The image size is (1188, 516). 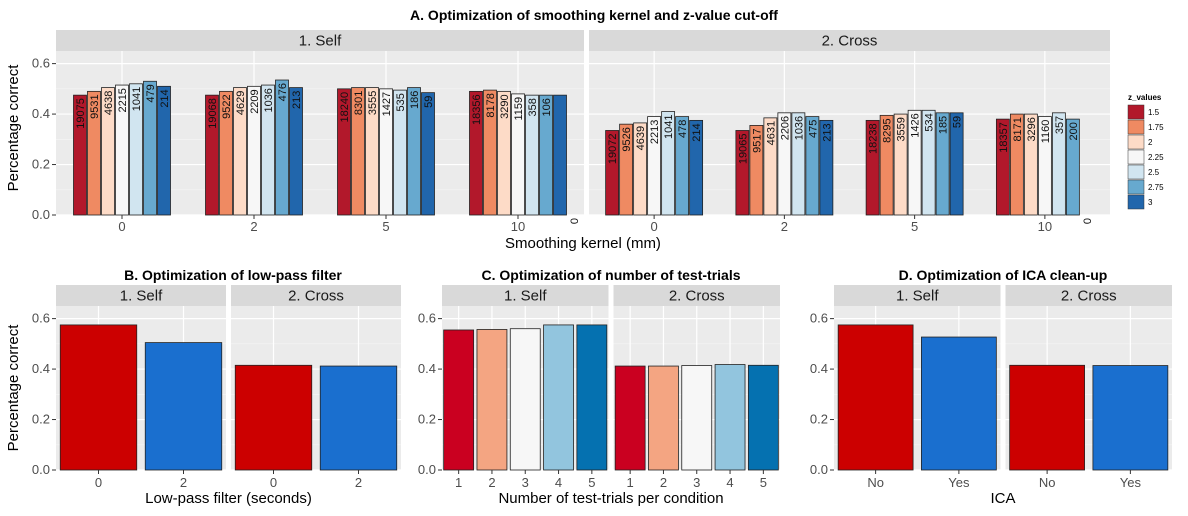 What do you see at coordinates (627, 139) in the screenshot?
I see `bar-data-label: 9526` at bounding box center [627, 139].